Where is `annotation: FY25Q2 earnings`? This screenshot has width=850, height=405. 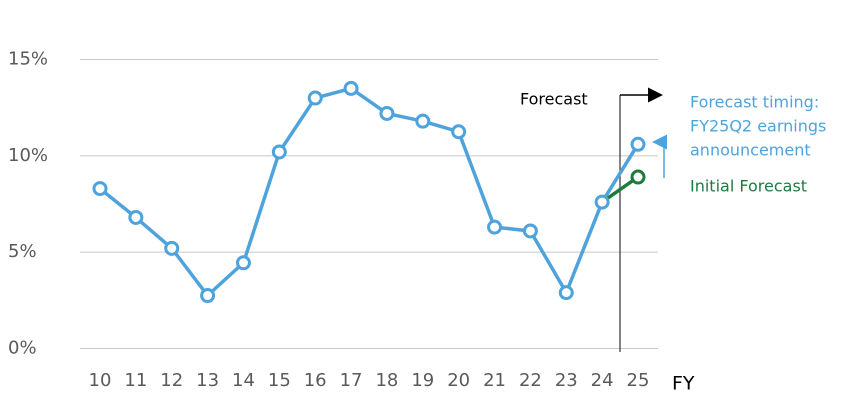 annotation: FY25Q2 earnings is located at coordinates (758, 126).